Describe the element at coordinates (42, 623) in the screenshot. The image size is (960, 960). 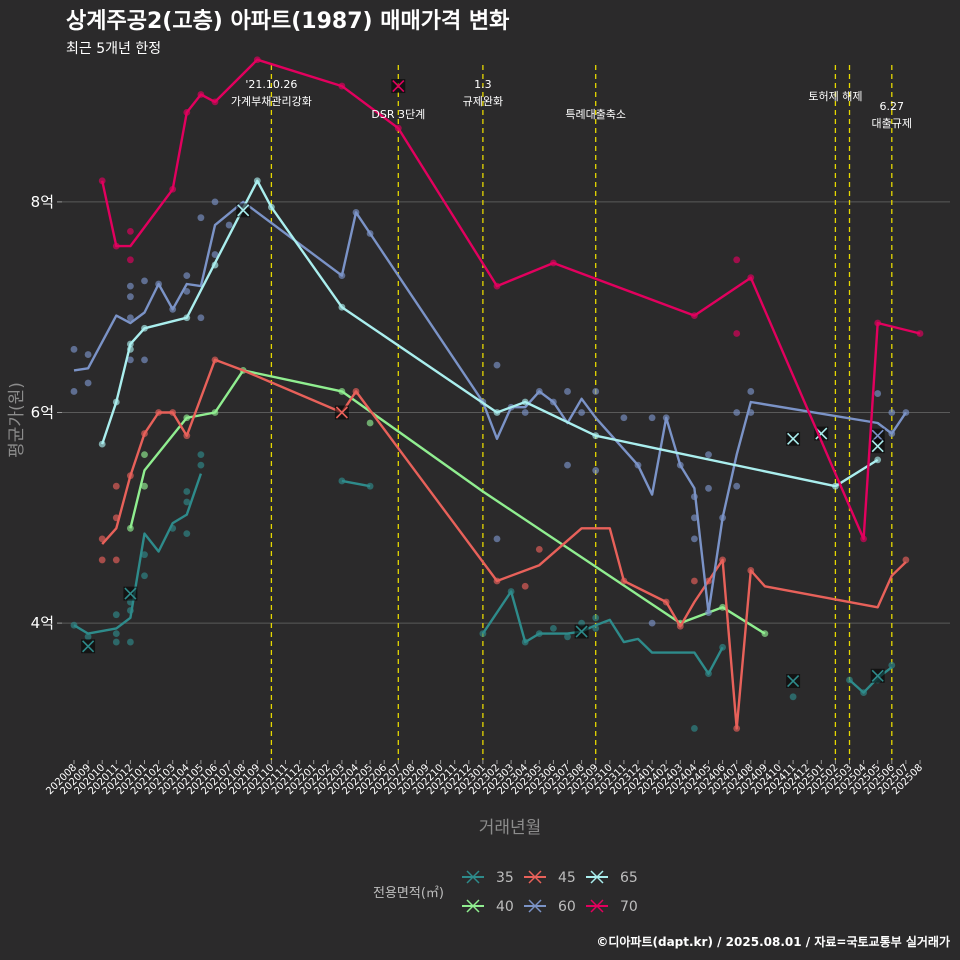
I see `y-tick-label: 4억` at that location.